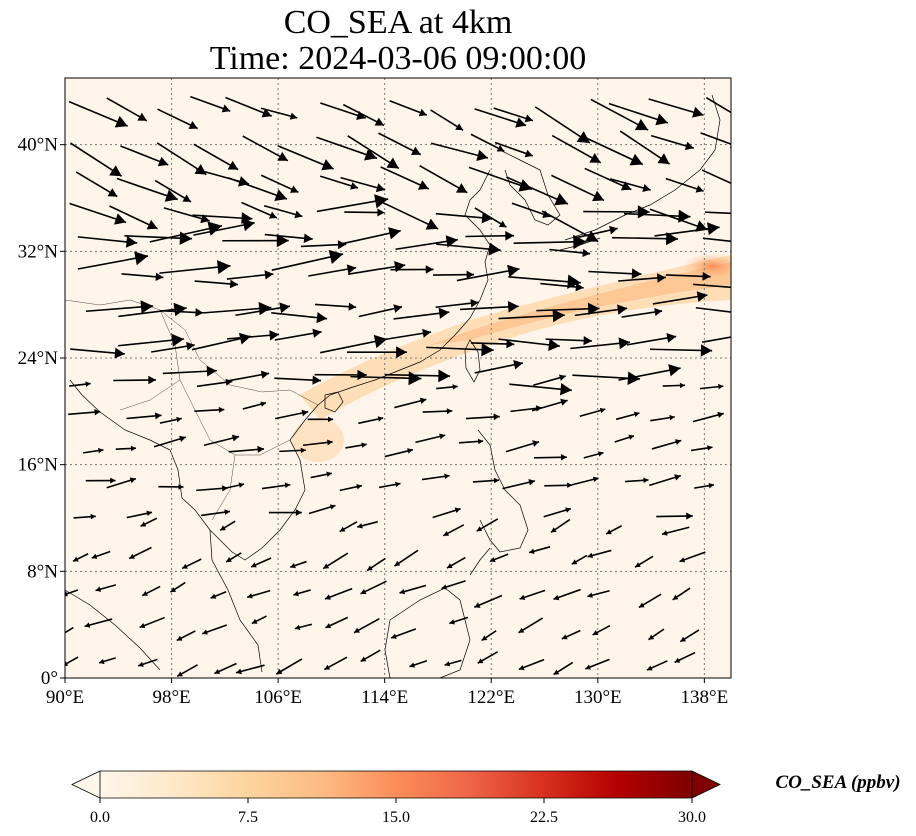 The height and width of the screenshot is (836, 916). What do you see at coordinates (278, 697) in the screenshot?
I see `x-tick-label: 106°E` at bounding box center [278, 697].